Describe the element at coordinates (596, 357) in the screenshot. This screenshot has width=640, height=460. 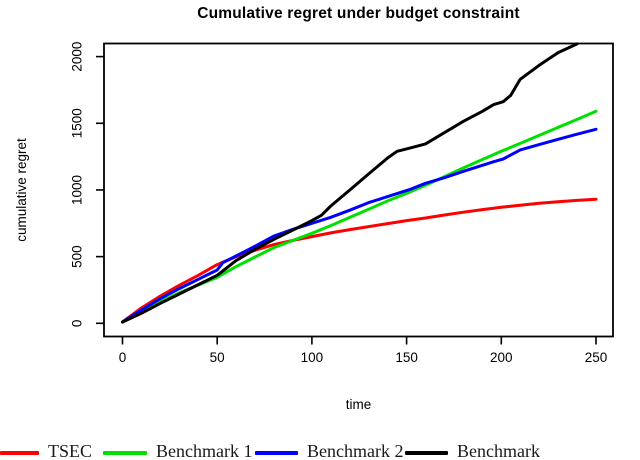
I see `x-tick-label-250: 250` at that location.